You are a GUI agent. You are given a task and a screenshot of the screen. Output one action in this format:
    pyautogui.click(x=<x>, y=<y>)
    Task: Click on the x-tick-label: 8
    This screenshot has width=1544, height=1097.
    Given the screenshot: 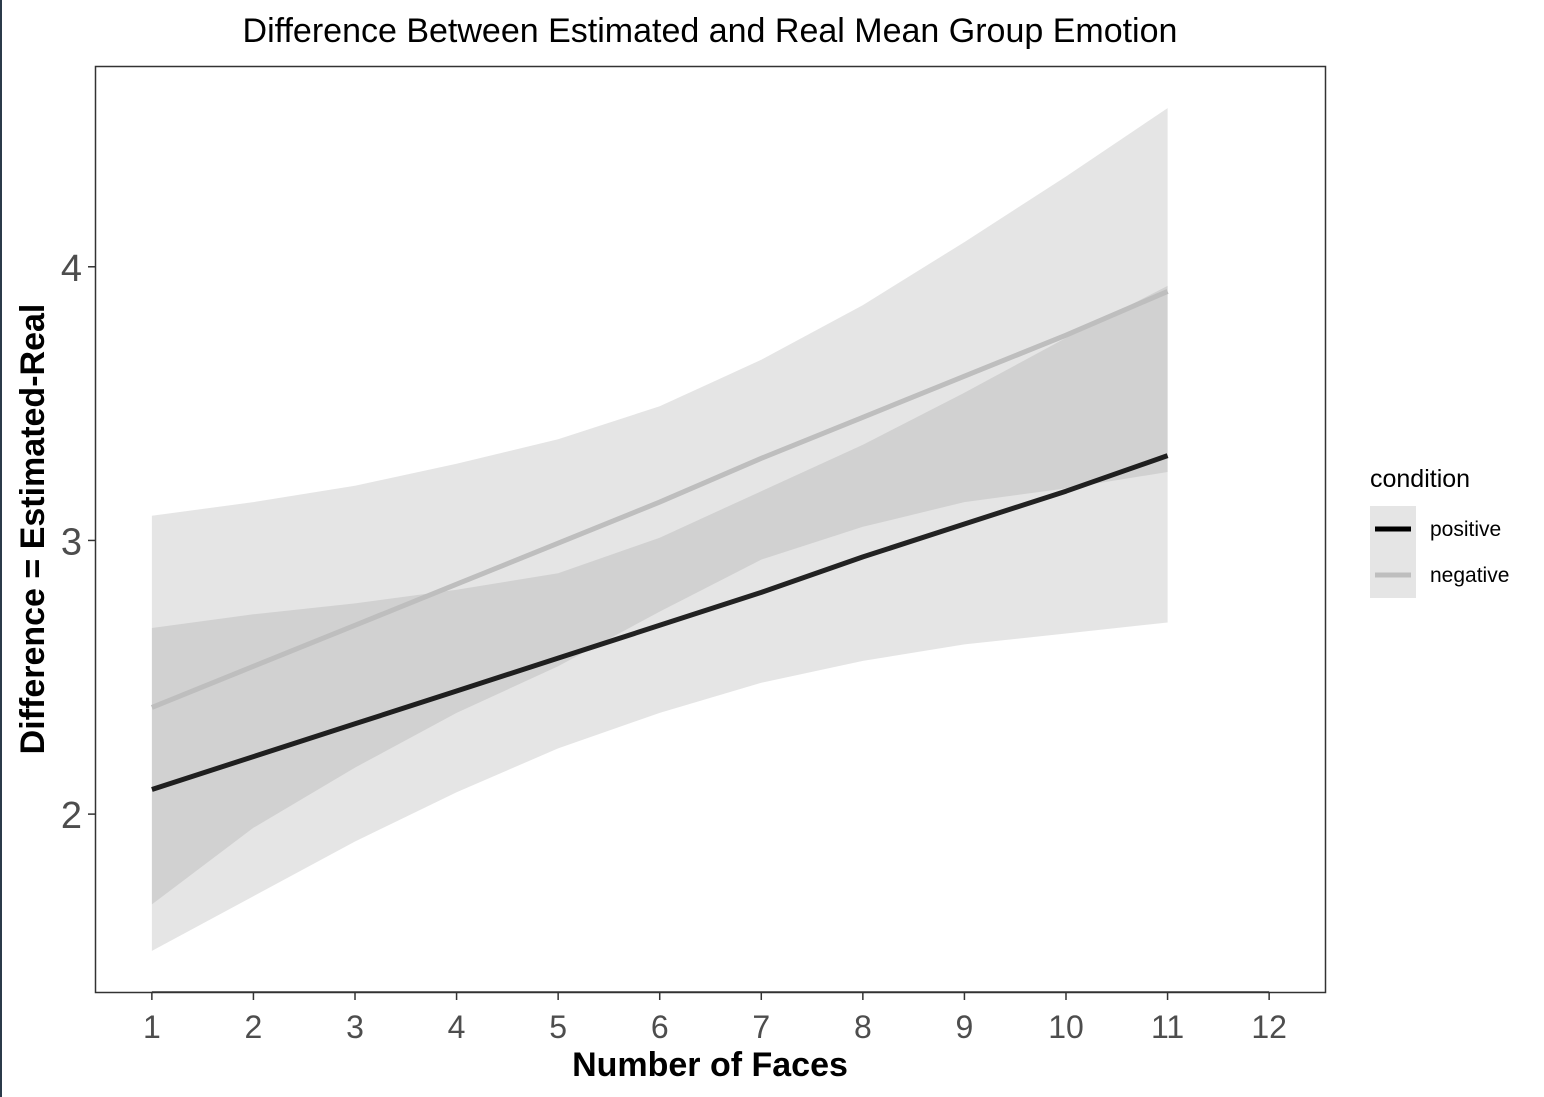 What is the action you would take?
    pyautogui.click(x=863, y=1027)
    